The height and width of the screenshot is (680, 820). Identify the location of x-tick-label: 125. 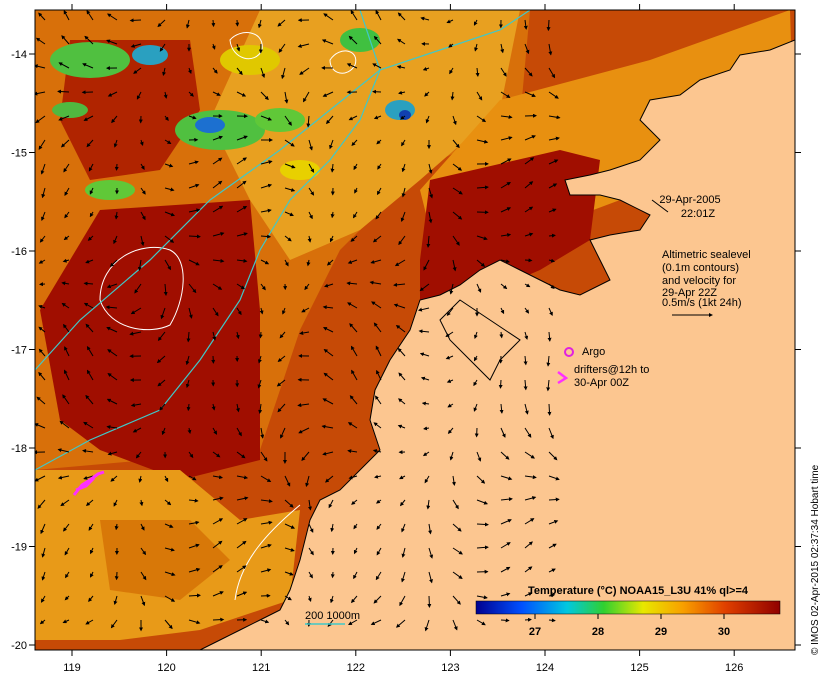
(639, 668).